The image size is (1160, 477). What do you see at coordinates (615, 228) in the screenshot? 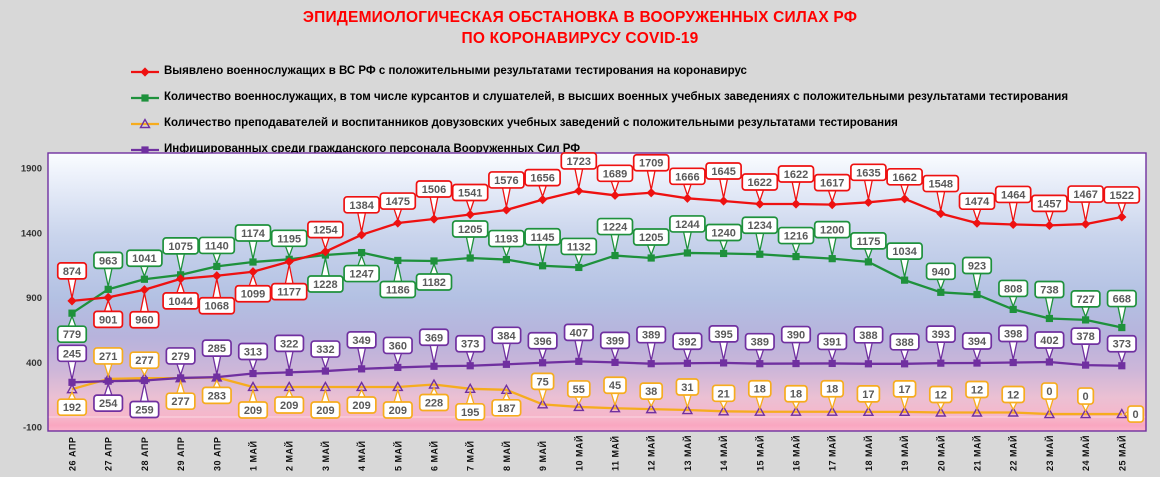
I see `label-value: 1224` at bounding box center [615, 228].